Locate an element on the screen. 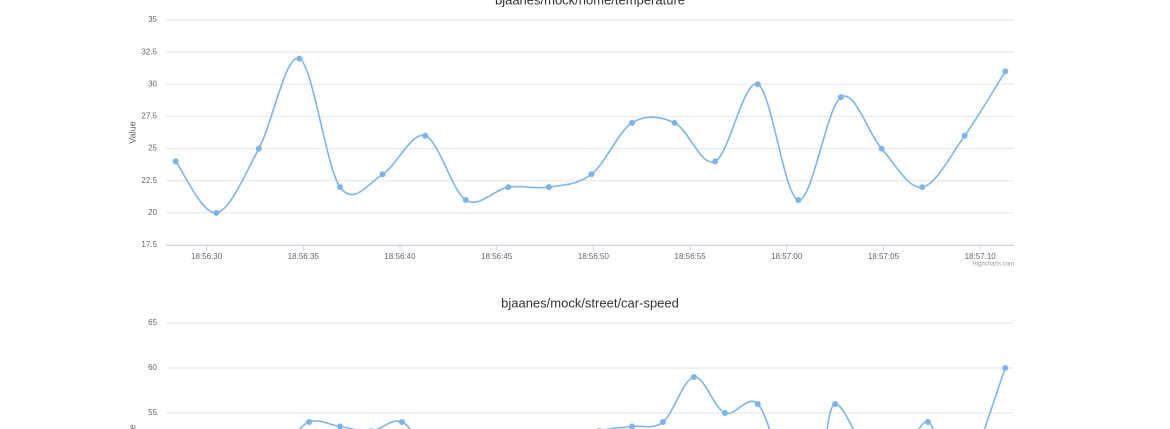  y-tick-label: 65 is located at coordinates (152, 322).